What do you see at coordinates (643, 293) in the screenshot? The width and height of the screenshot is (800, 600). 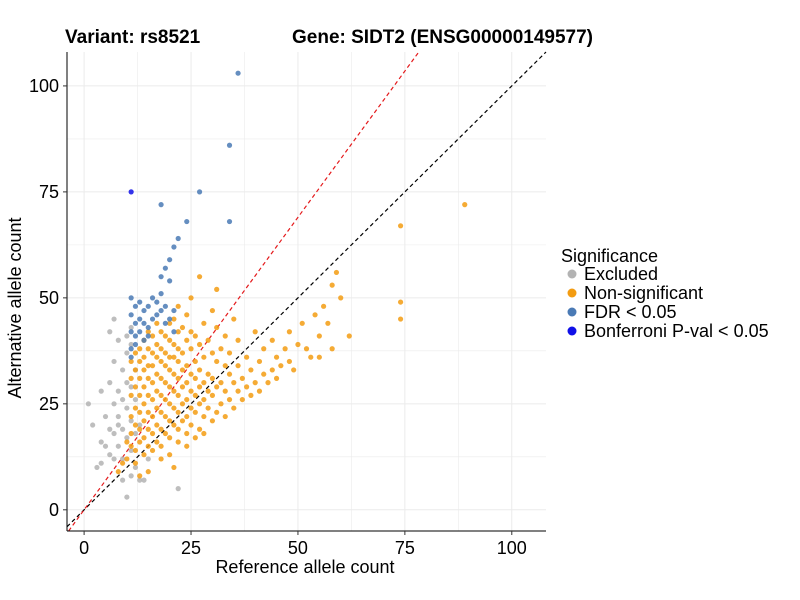 I see `legend-label: Non-significant` at bounding box center [643, 293].